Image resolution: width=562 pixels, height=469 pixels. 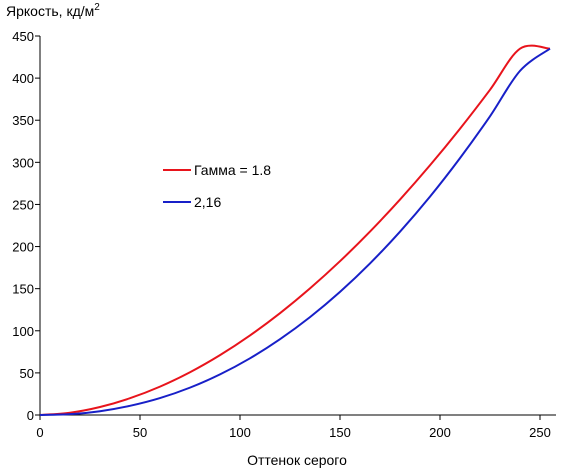 What do you see at coordinates (23, 36) in the screenshot?
I see `y-tick-label: 450` at bounding box center [23, 36].